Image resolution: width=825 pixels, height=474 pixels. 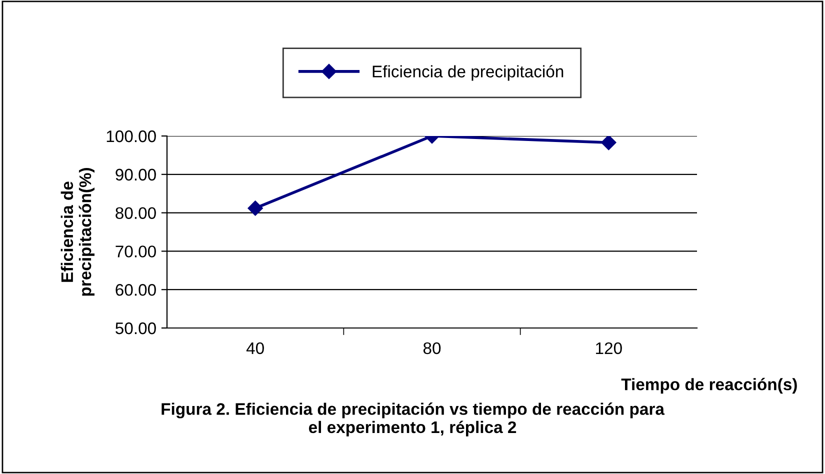 What do you see at coordinates (136, 290) in the screenshot?
I see `y-tick-label: 60.00` at bounding box center [136, 290].